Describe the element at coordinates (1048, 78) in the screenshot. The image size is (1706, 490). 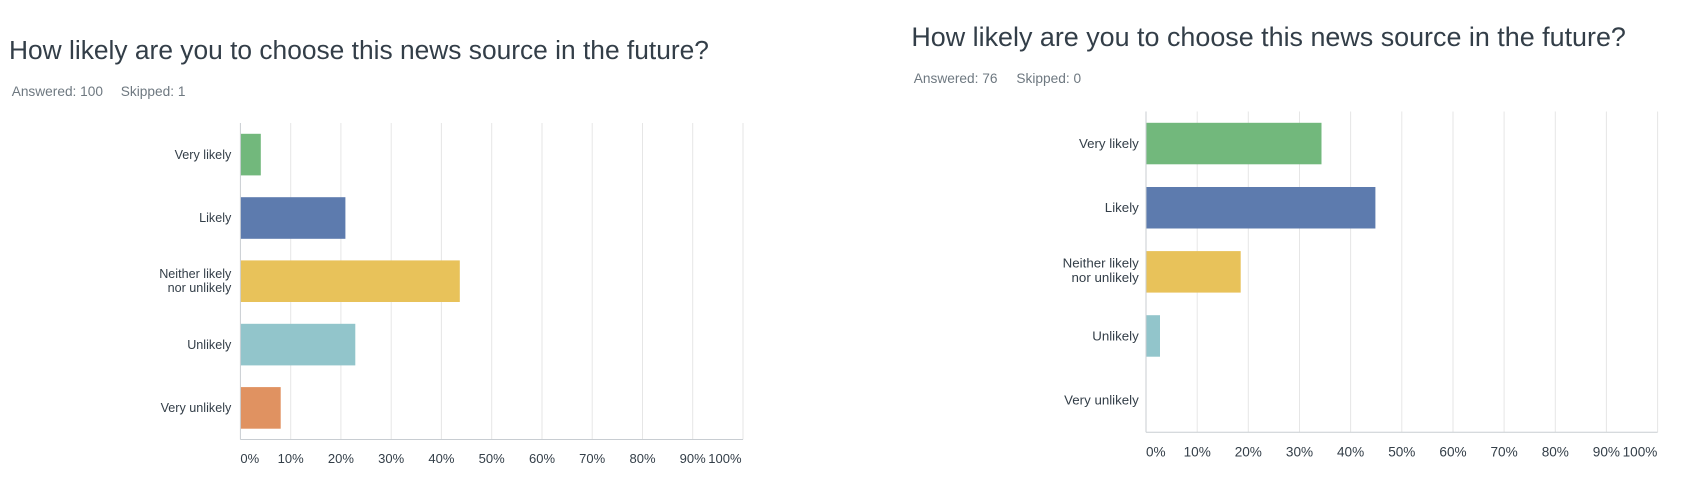
I see `svg-text: Skipped: 0` at that location.